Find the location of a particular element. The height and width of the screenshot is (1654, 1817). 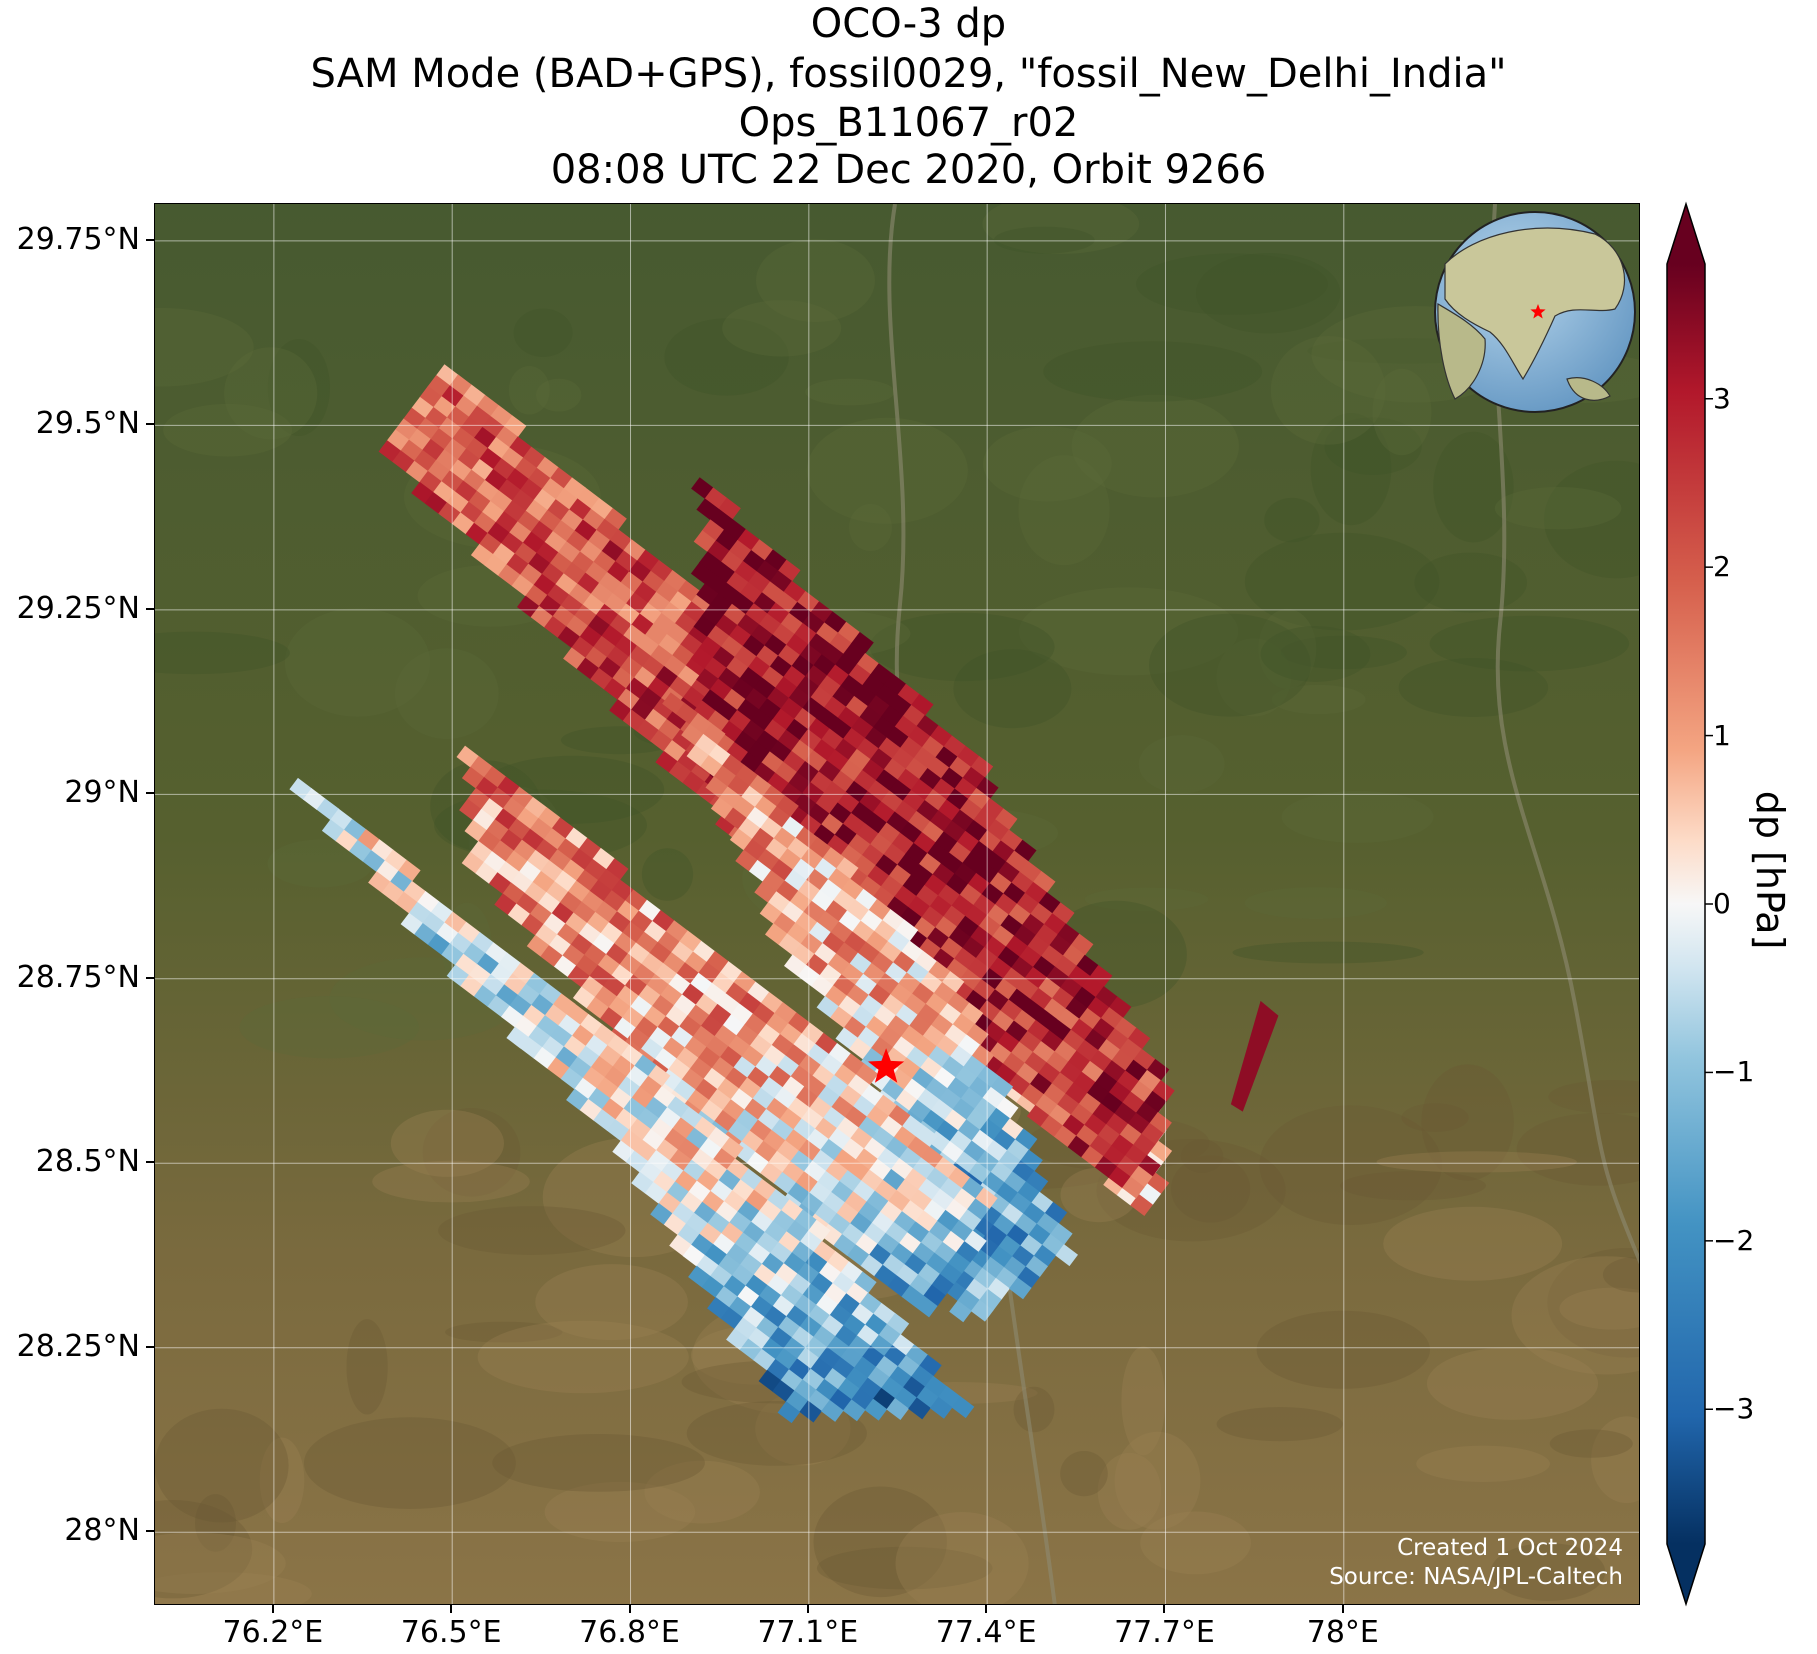

target-star is located at coordinates (886, 1065).